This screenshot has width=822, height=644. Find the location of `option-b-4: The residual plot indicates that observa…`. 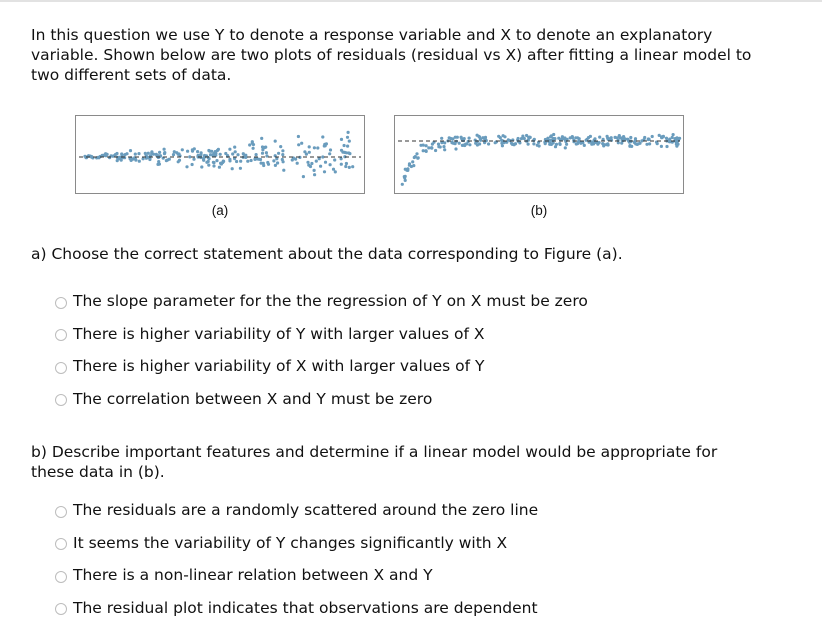

option-b-4: The residual plot indicates that observa… is located at coordinates (296, 608).